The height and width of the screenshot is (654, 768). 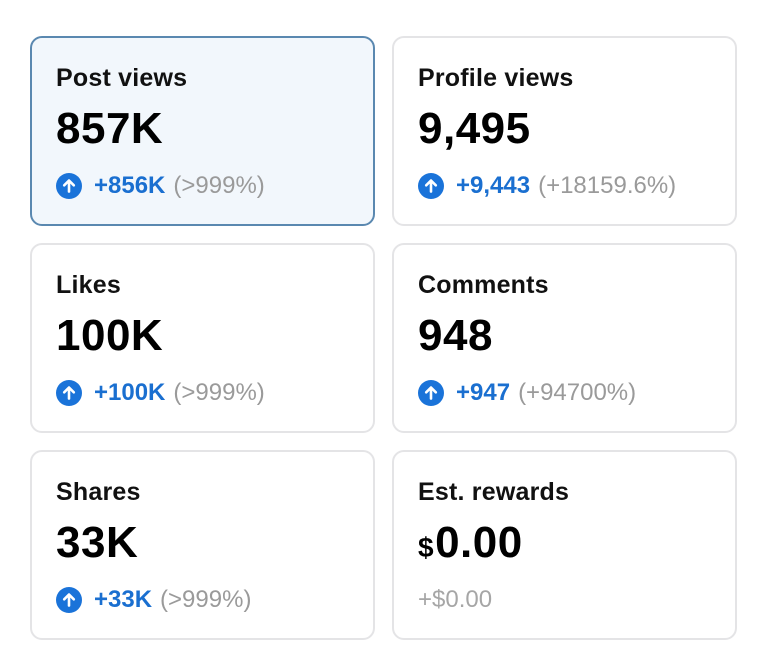 What do you see at coordinates (494, 492) in the screenshot?
I see `metric-label: Est. rewards` at bounding box center [494, 492].